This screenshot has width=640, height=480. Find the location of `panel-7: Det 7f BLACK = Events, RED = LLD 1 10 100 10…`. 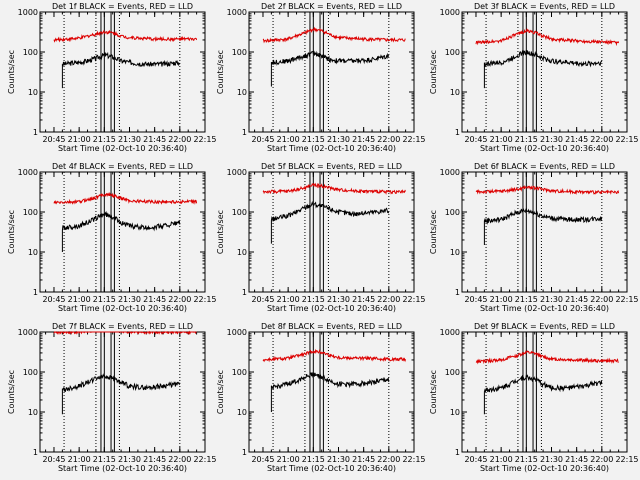

panel-7: Det 7f BLACK = Events, RED = LLD 1 10 100 10… is located at coordinates (112, 397).